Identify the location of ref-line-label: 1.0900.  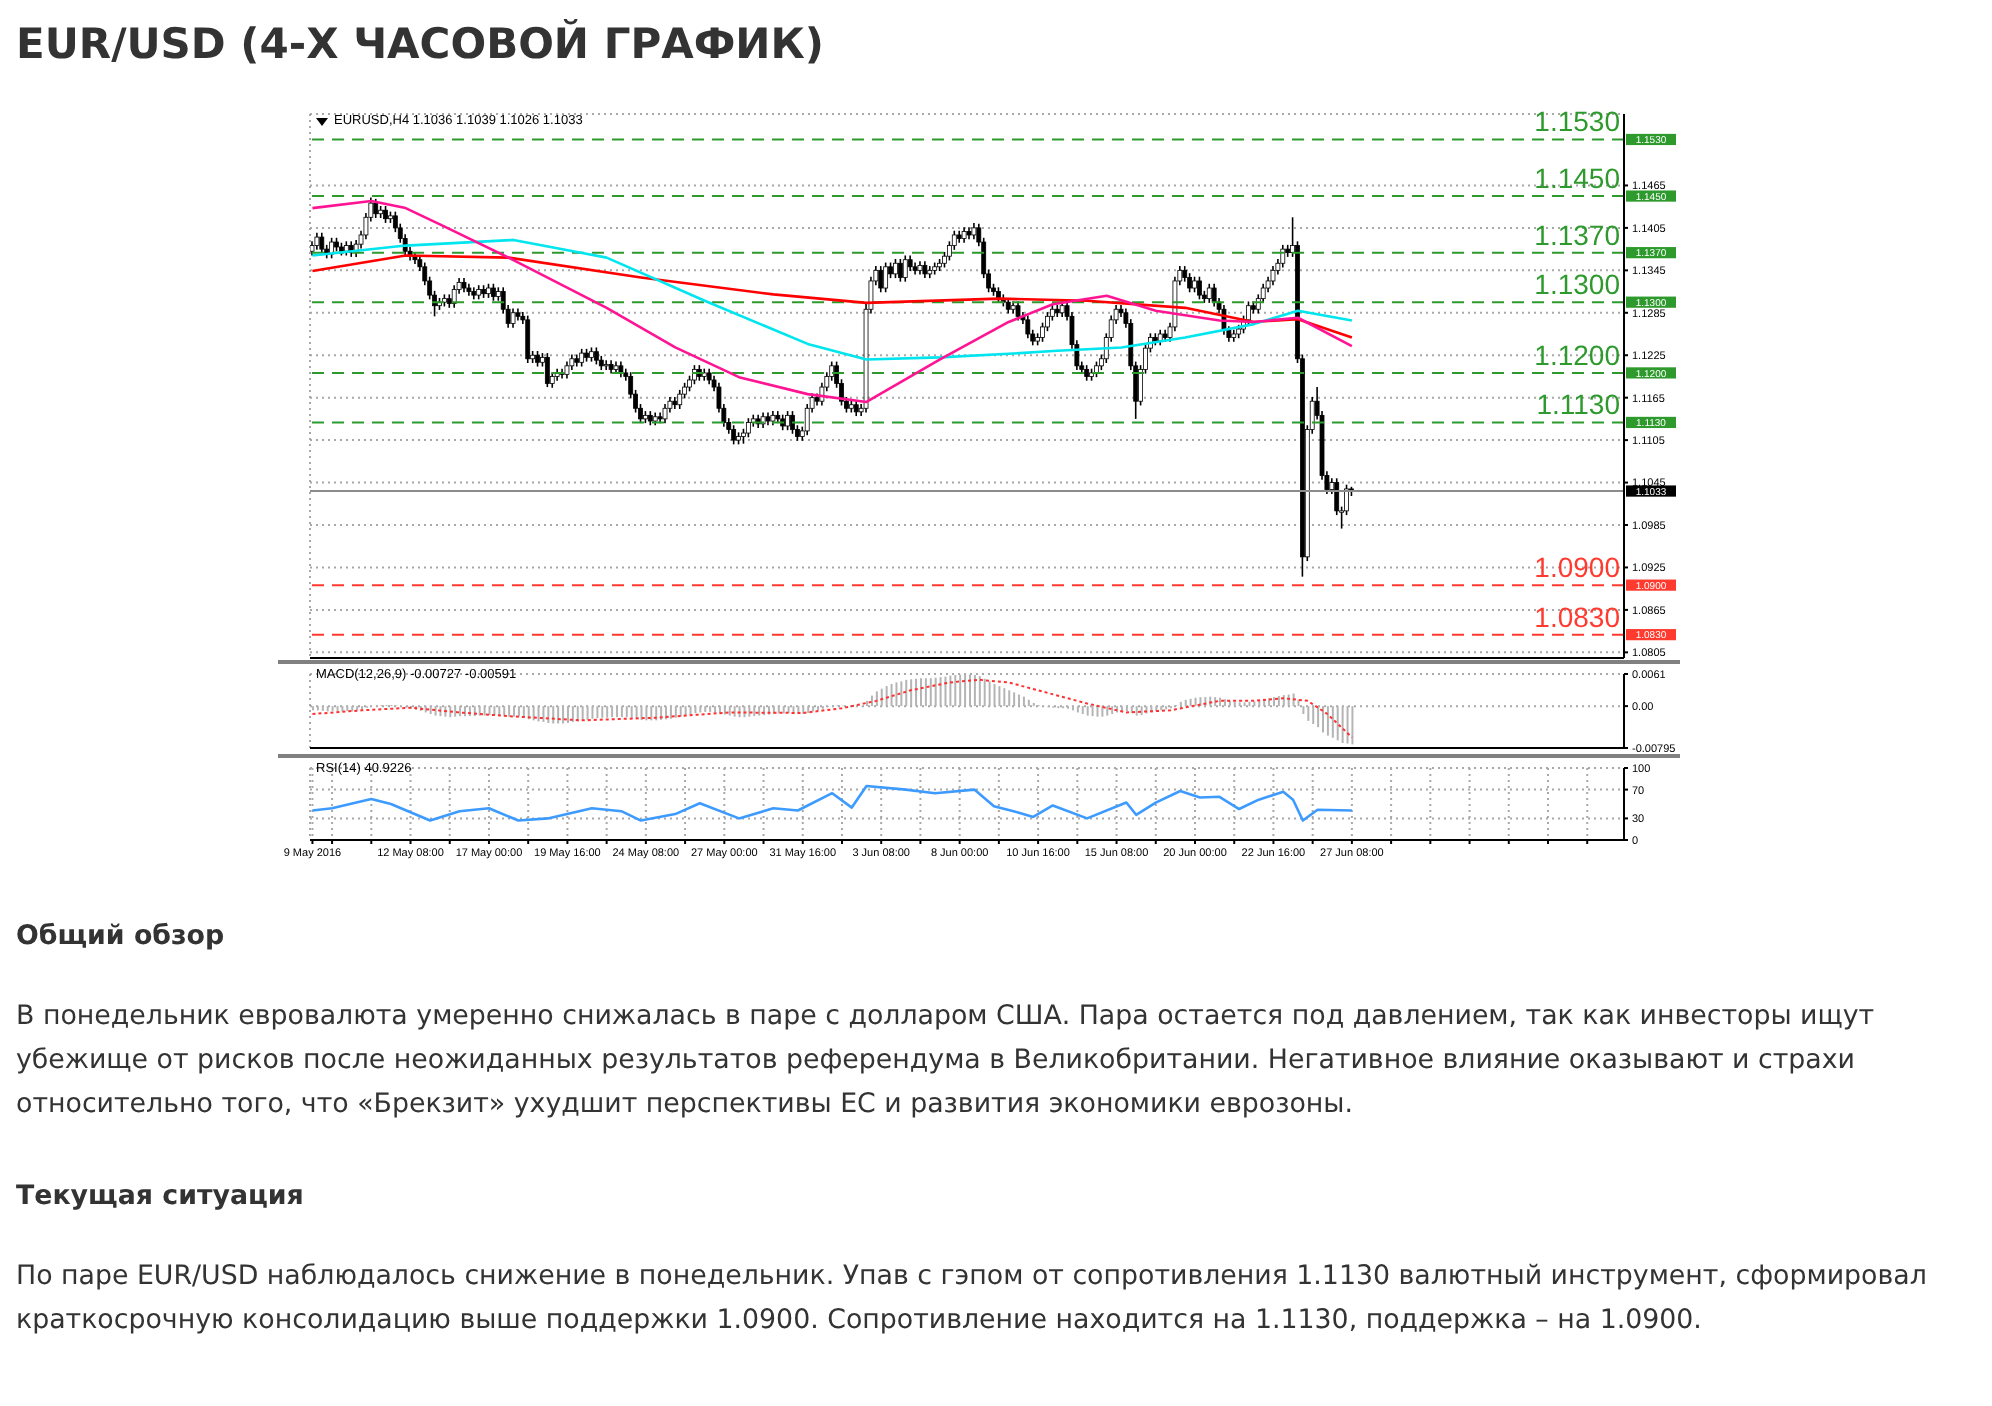
(1577, 567).